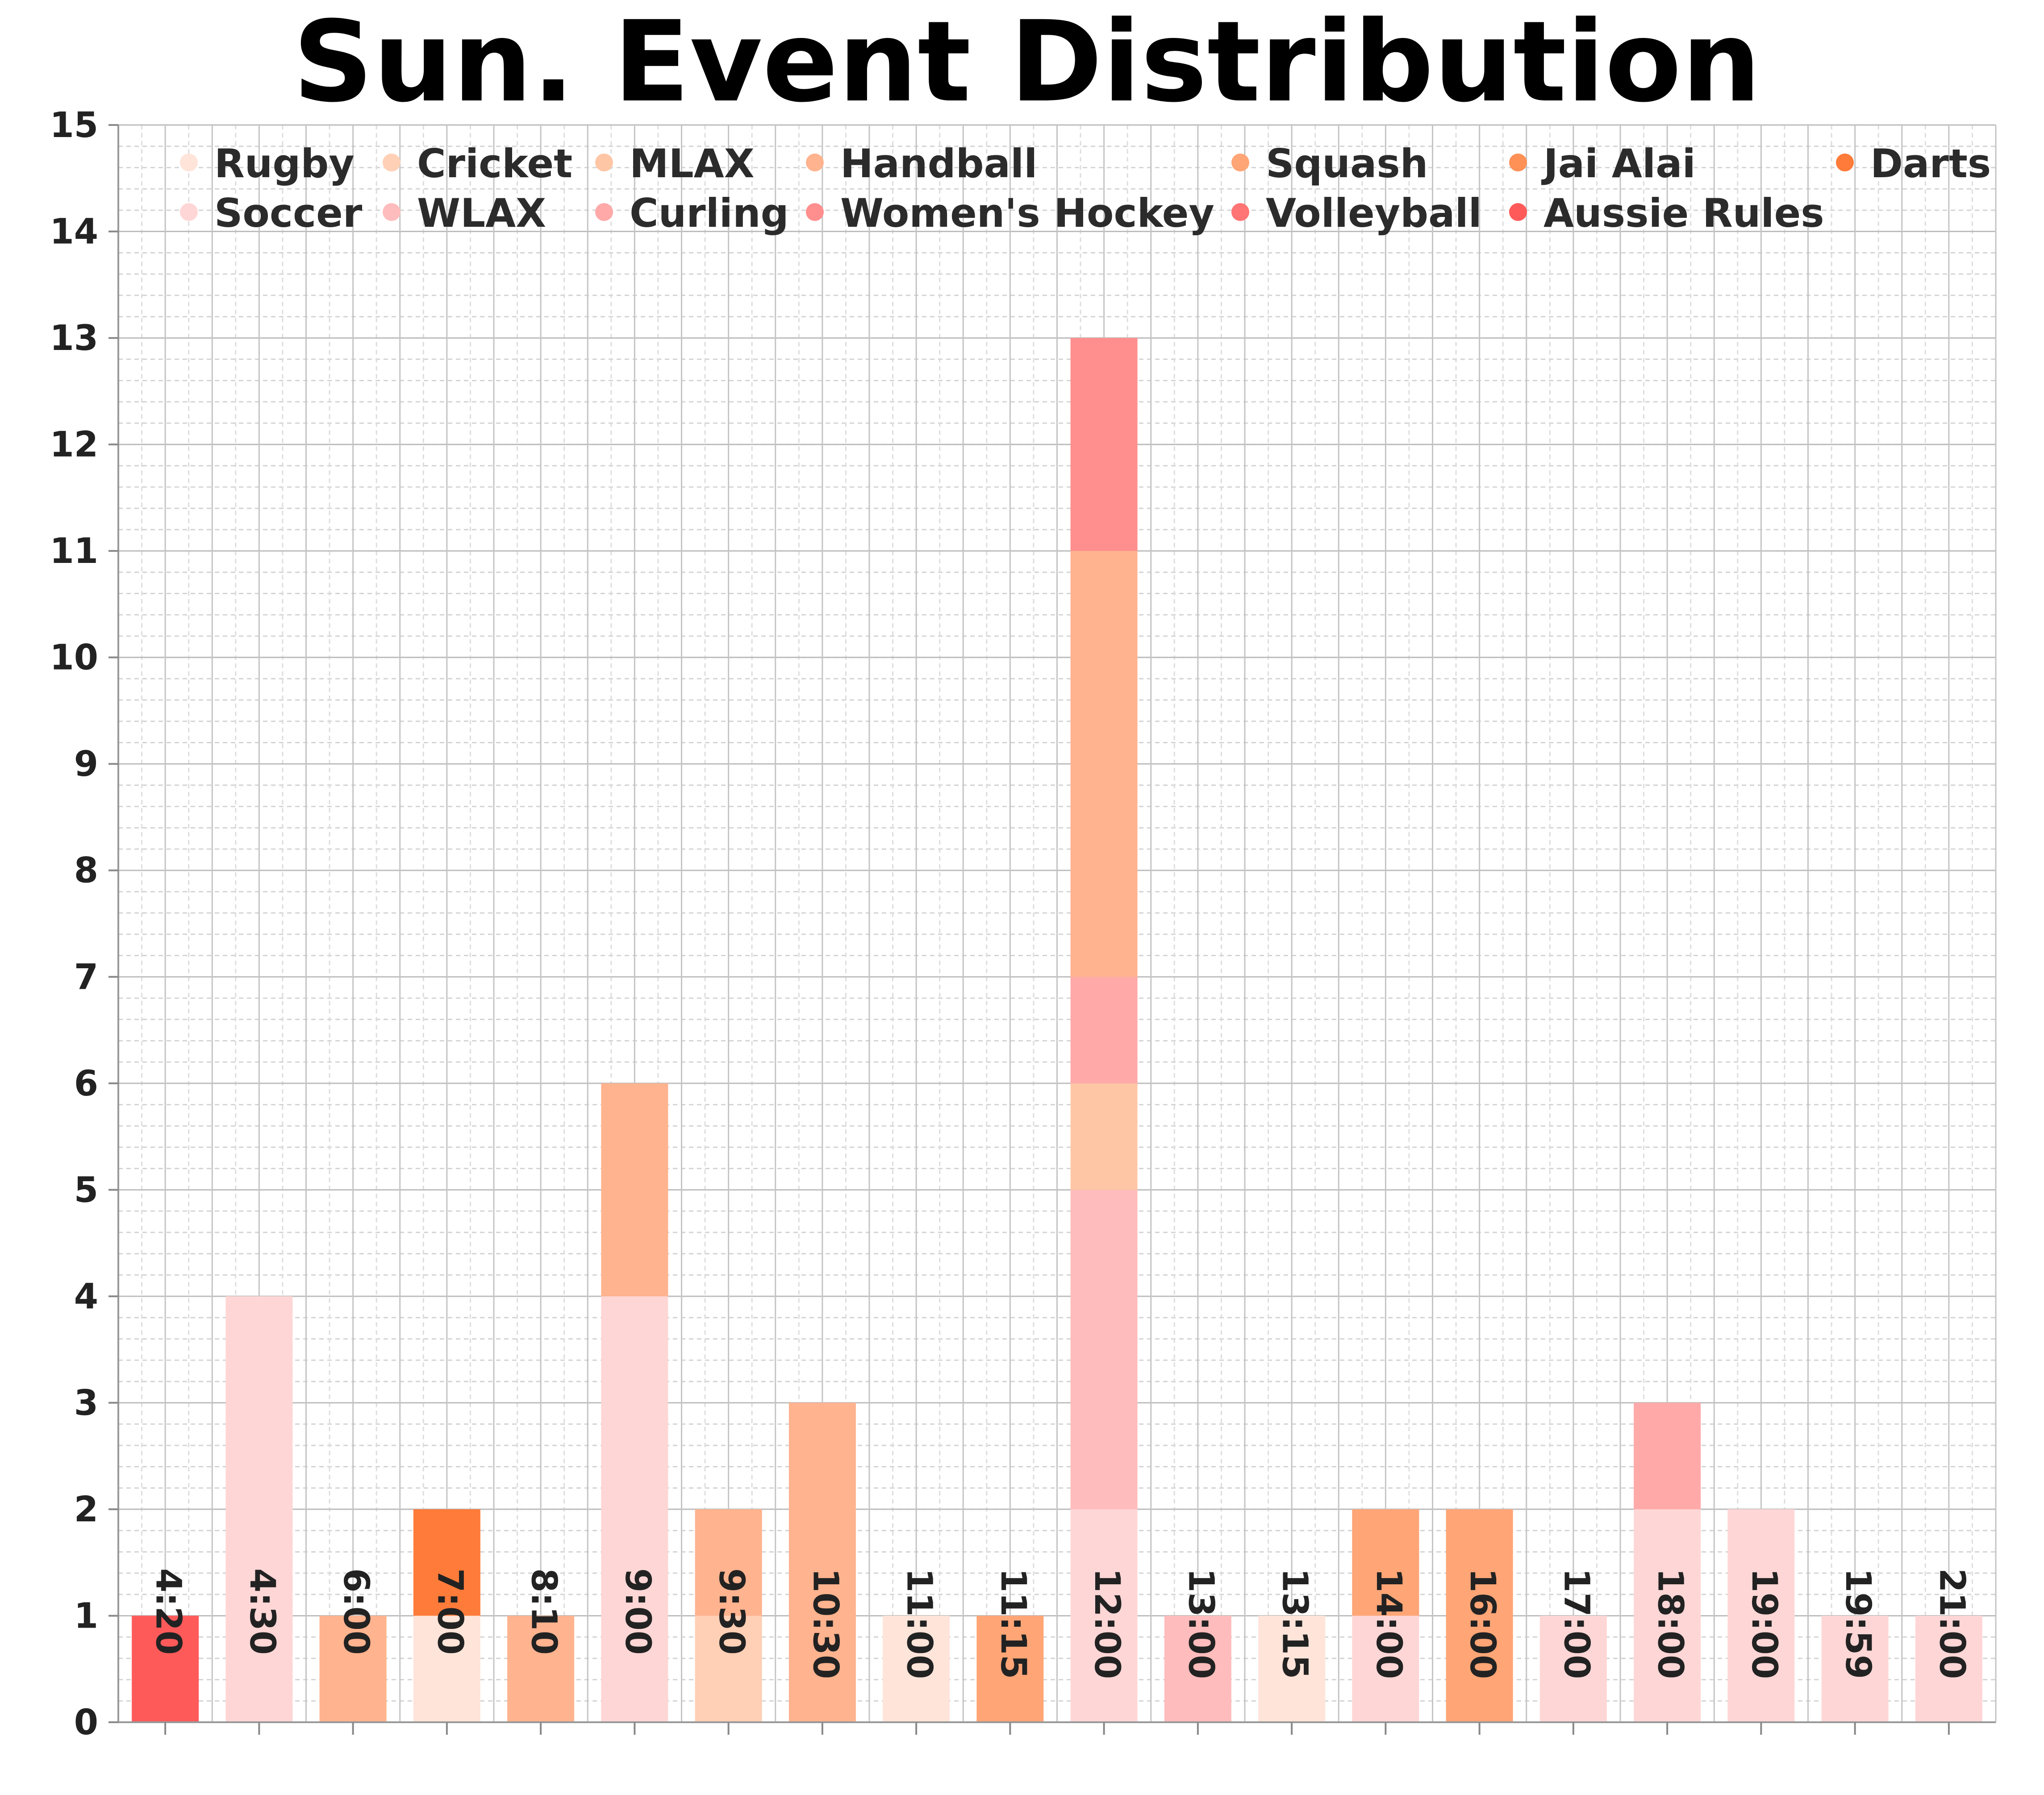 Image resolution: width=2044 pixels, height=1795 pixels. What do you see at coordinates (1764, 1623) in the screenshot?
I see `category-label: 19:00` at bounding box center [1764, 1623].